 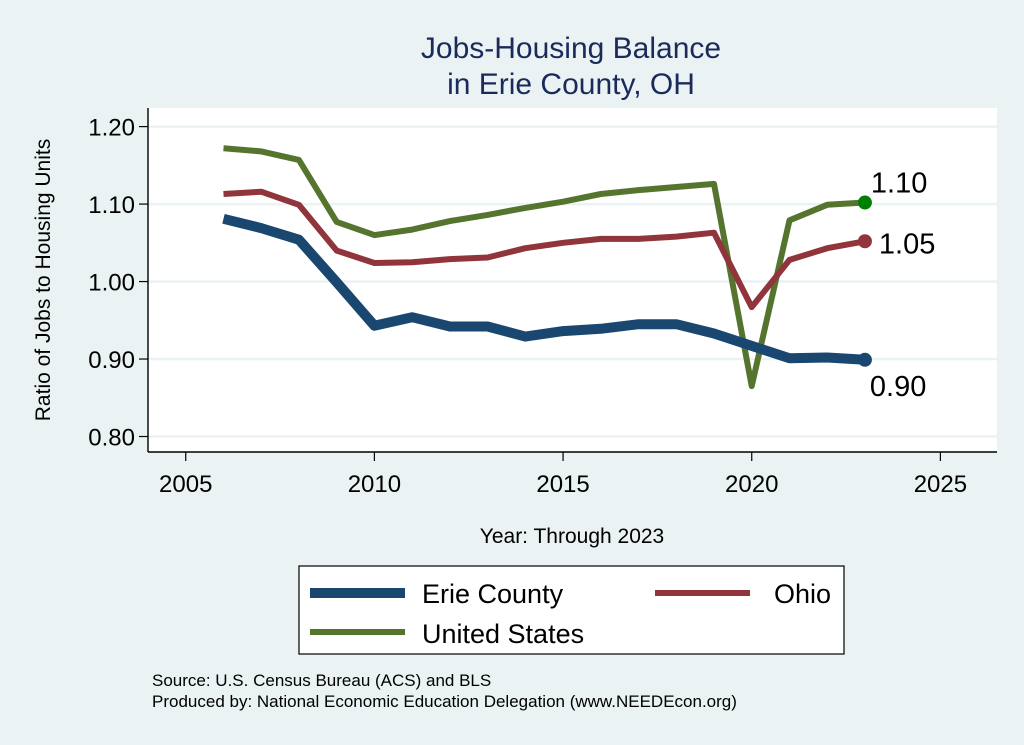 What do you see at coordinates (321, 680) in the screenshot?
I see `source-note: Source: U.S. Census Bureau (ACS) and BLS` at bounding box center [321, 680].